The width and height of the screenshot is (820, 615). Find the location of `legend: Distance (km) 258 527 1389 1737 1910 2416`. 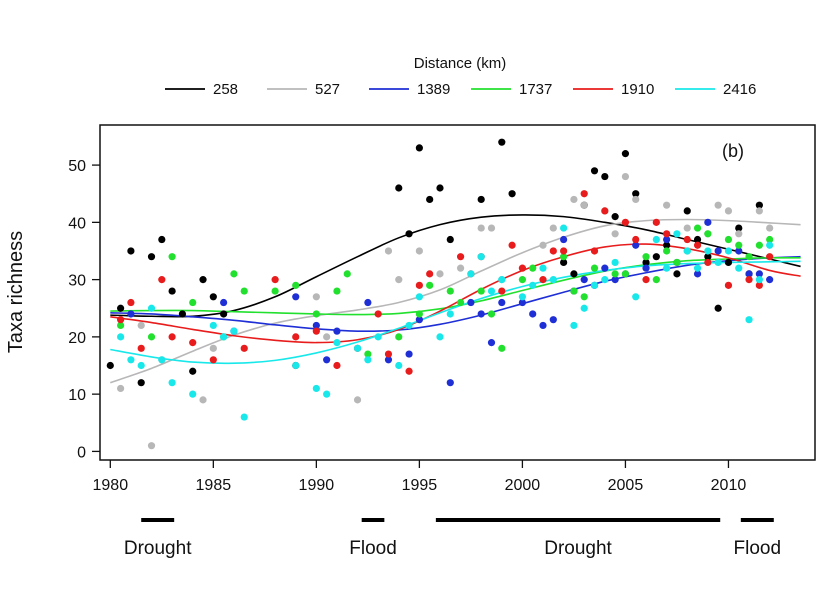

legend: Distance (km) 258 527 1389 1737 1910 2416 is located at coordinates (460, 76).